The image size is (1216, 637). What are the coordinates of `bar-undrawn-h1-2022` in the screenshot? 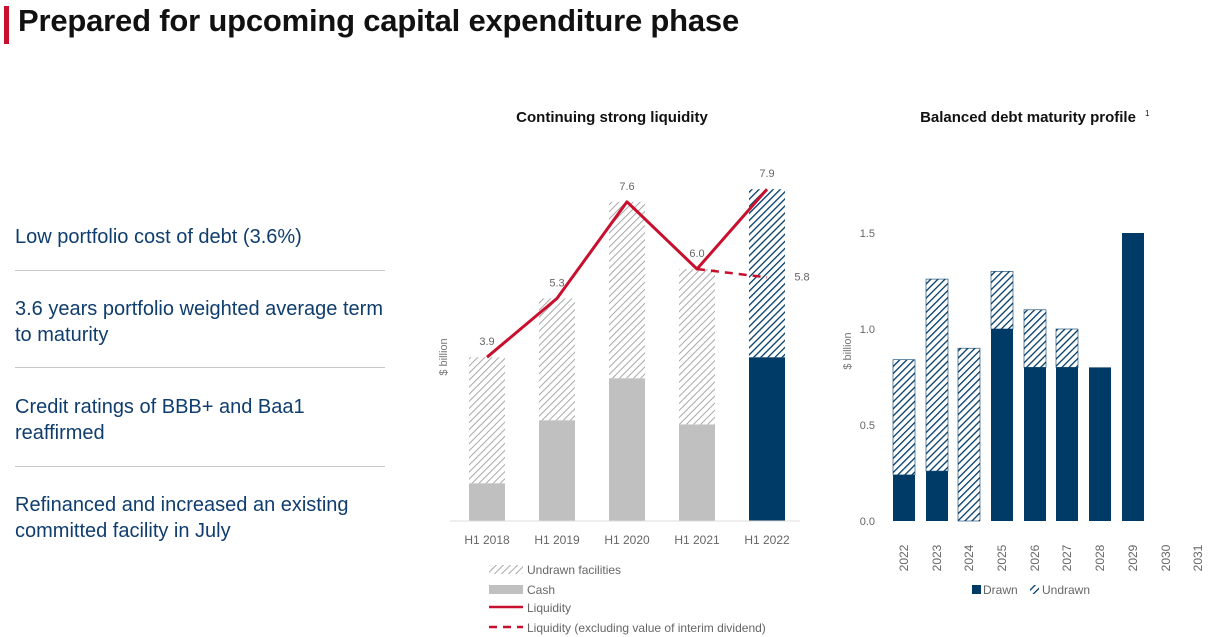 It's located at (767, 273).